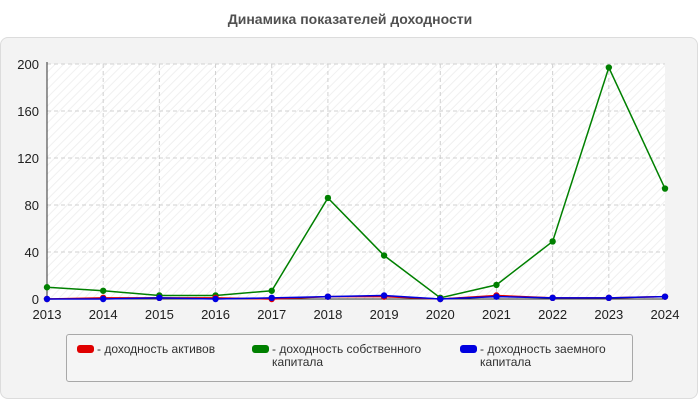  Describe the element at coordinates (103, 314) in the screenshot. I see `x-tick-label: 2014` at that location.